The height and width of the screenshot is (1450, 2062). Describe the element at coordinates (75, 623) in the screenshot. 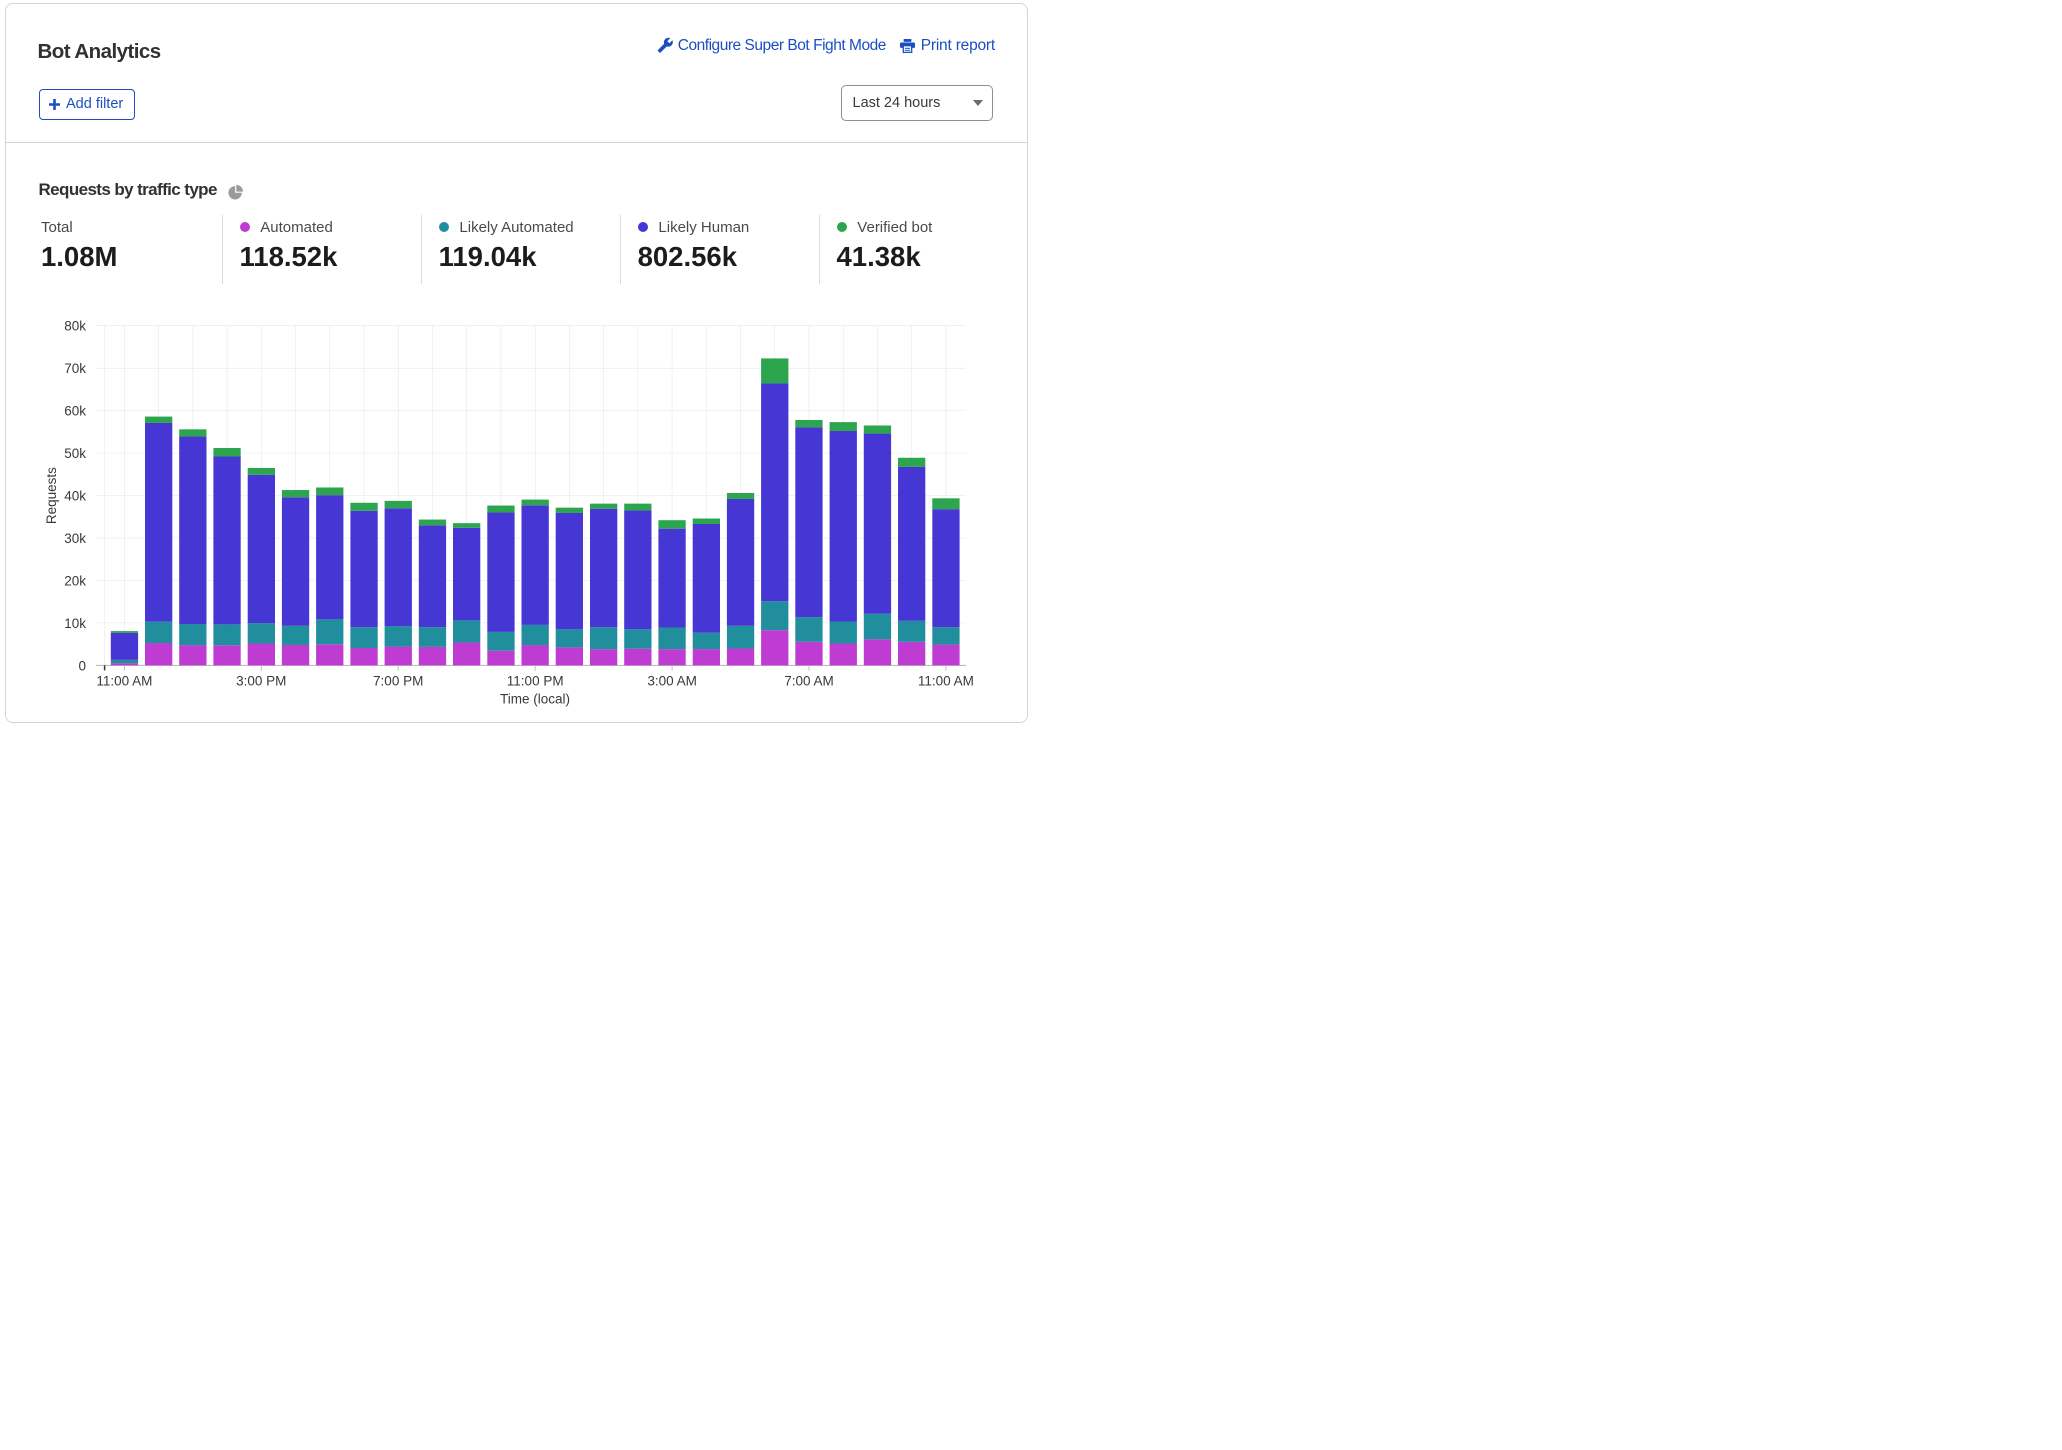

I see `svg-text: 10k` at that location.